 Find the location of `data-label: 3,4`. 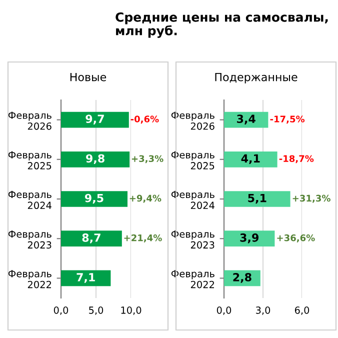

data-label: 3,4 is located at coordinates (246, 119).